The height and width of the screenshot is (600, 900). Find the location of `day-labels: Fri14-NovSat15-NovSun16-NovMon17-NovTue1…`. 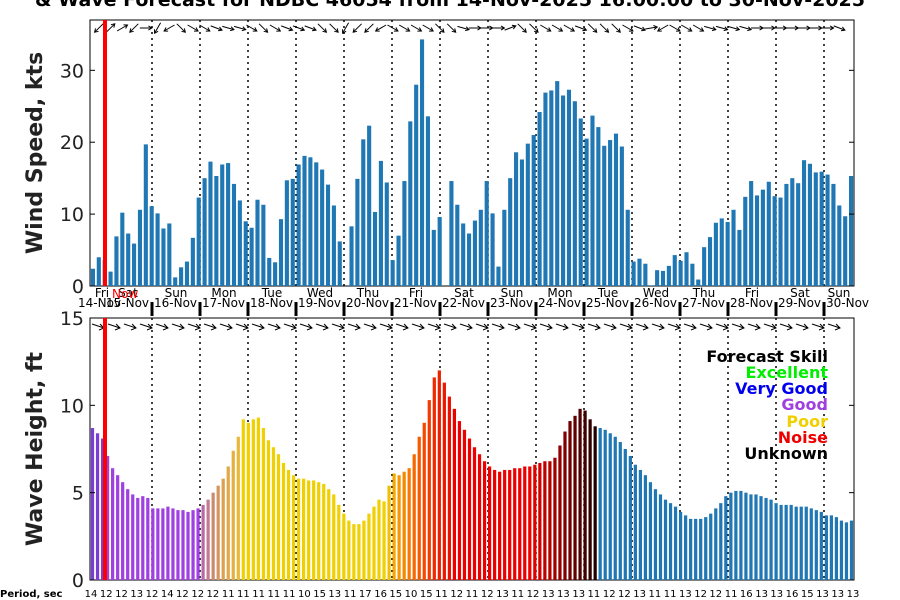

day-labels: Fri14-NovSat15-NovSun16-NovMon17-NovTue1… is located at coordinates (473, 301).